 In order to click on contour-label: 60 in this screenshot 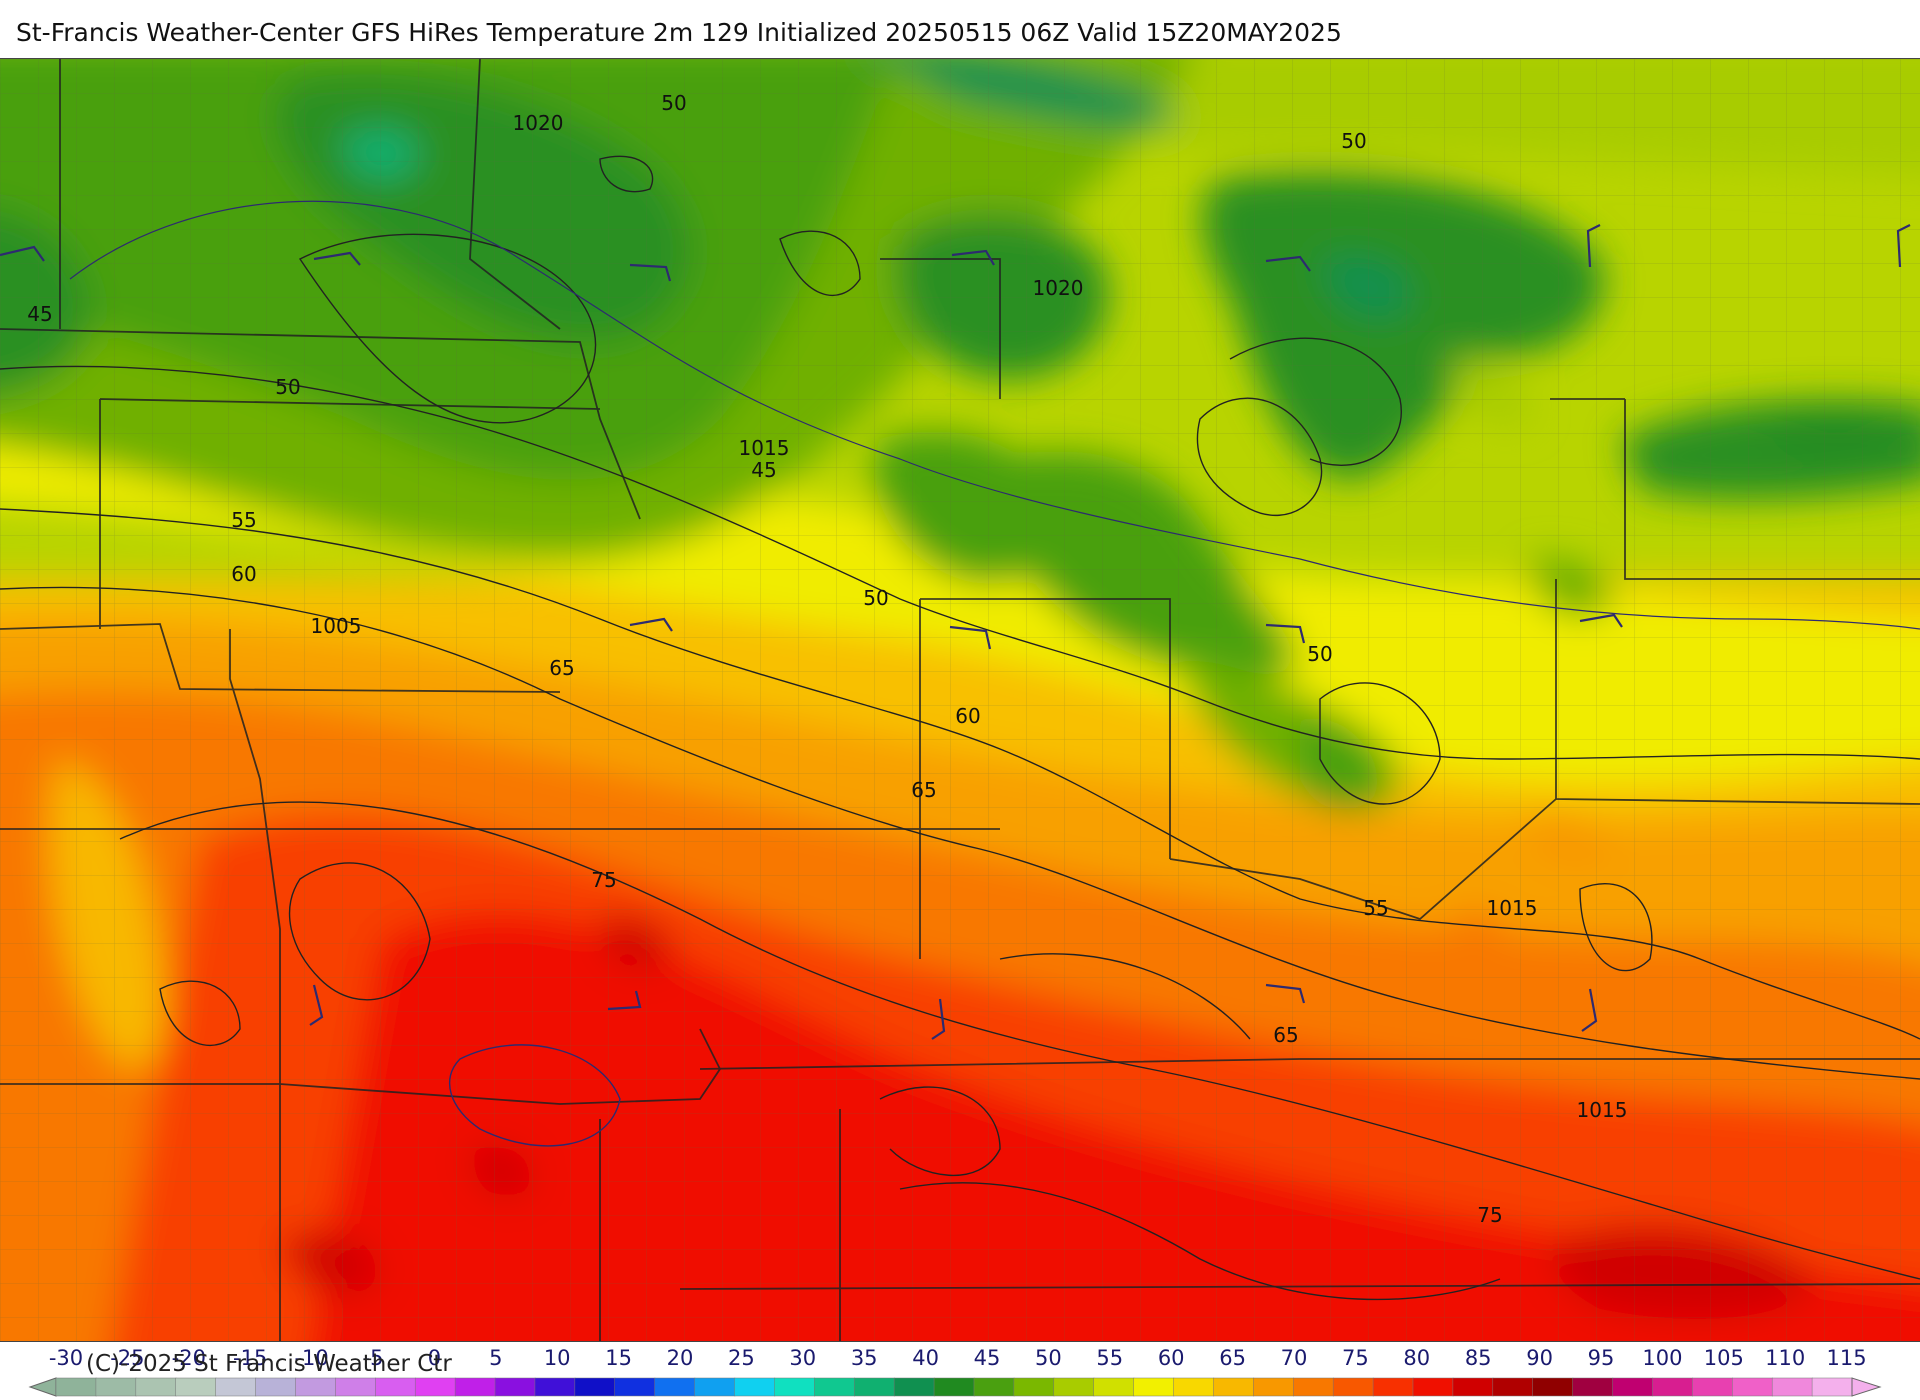, I will do `click(243, 574)`.